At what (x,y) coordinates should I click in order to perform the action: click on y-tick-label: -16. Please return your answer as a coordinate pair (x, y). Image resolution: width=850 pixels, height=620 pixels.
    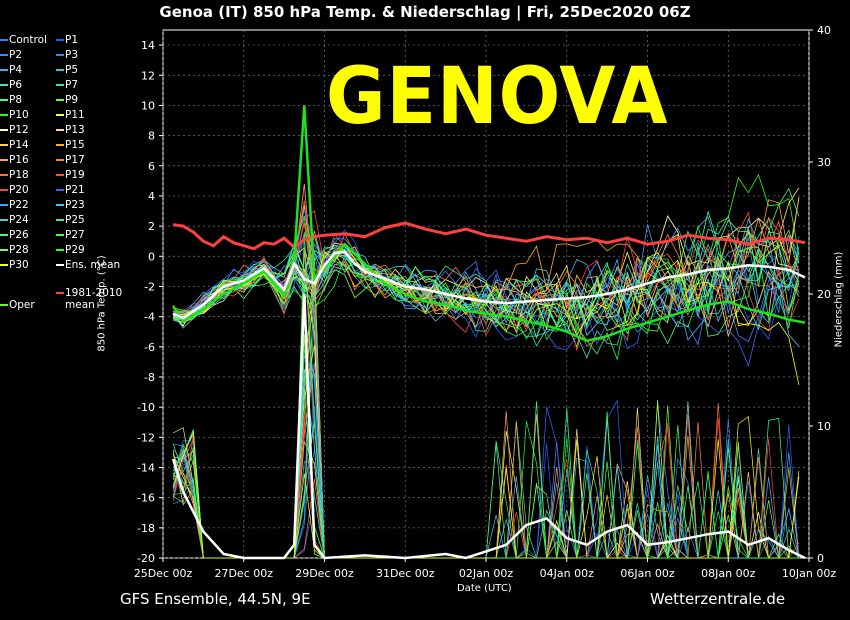
    Looking at the image, I should click on (146, 498).